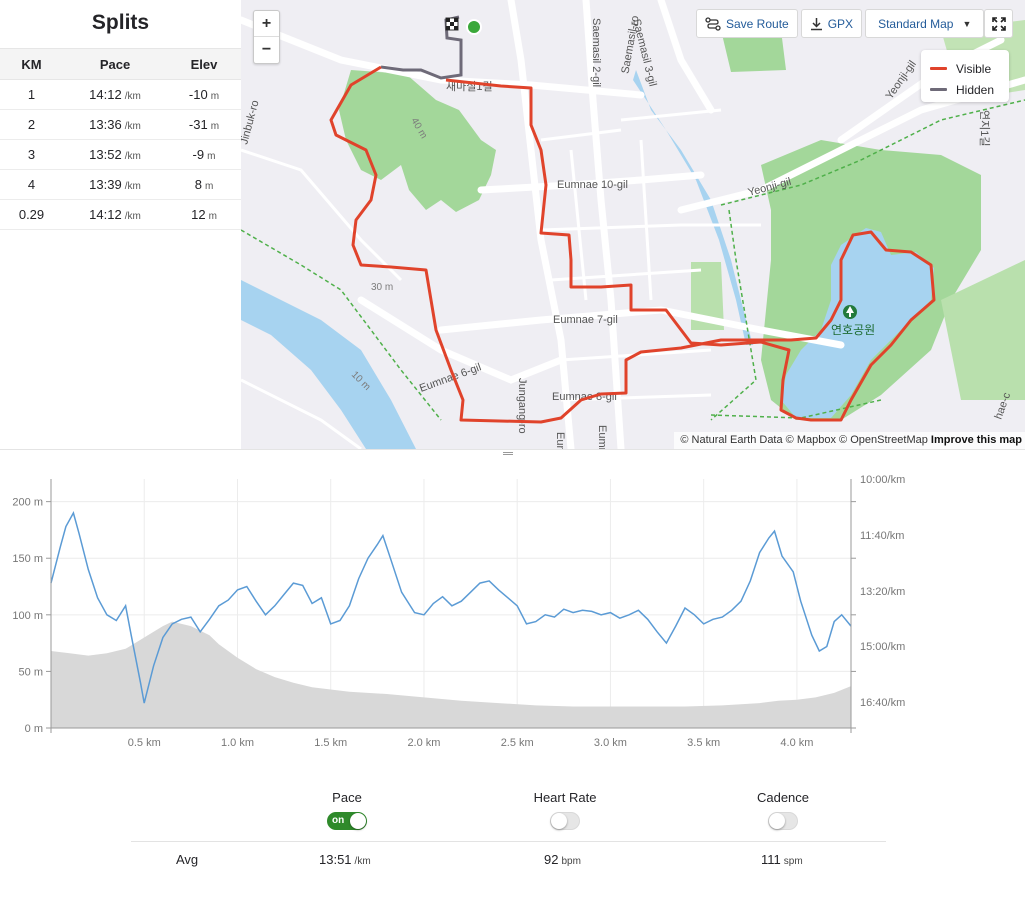 The height and width of the screenshot is (900, 1025). I want to click on cadence-toggle, so click(783, 821).